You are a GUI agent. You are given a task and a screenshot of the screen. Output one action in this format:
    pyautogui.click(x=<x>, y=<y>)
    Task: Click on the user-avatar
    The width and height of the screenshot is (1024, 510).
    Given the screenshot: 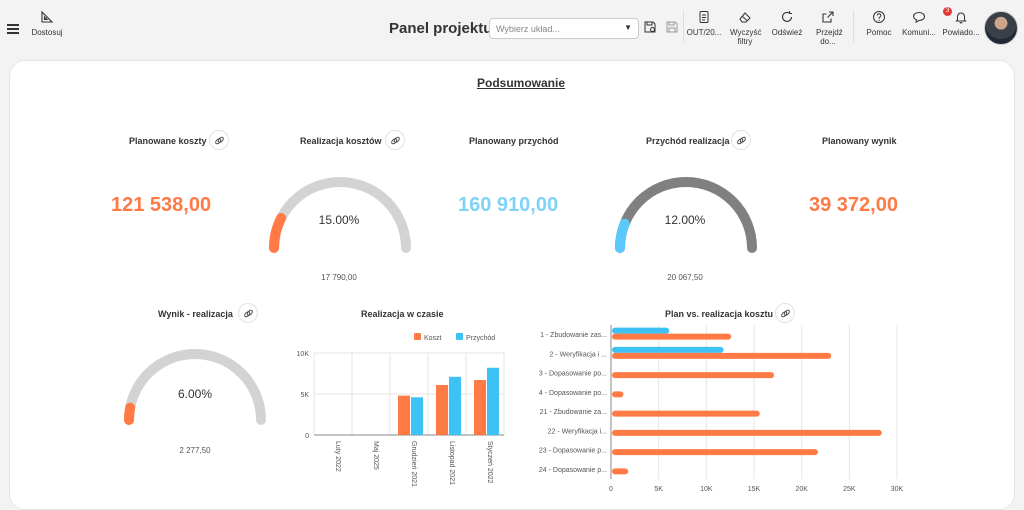 What is the action you would take?
    pyautogui.click(x=1001, y=28)
    